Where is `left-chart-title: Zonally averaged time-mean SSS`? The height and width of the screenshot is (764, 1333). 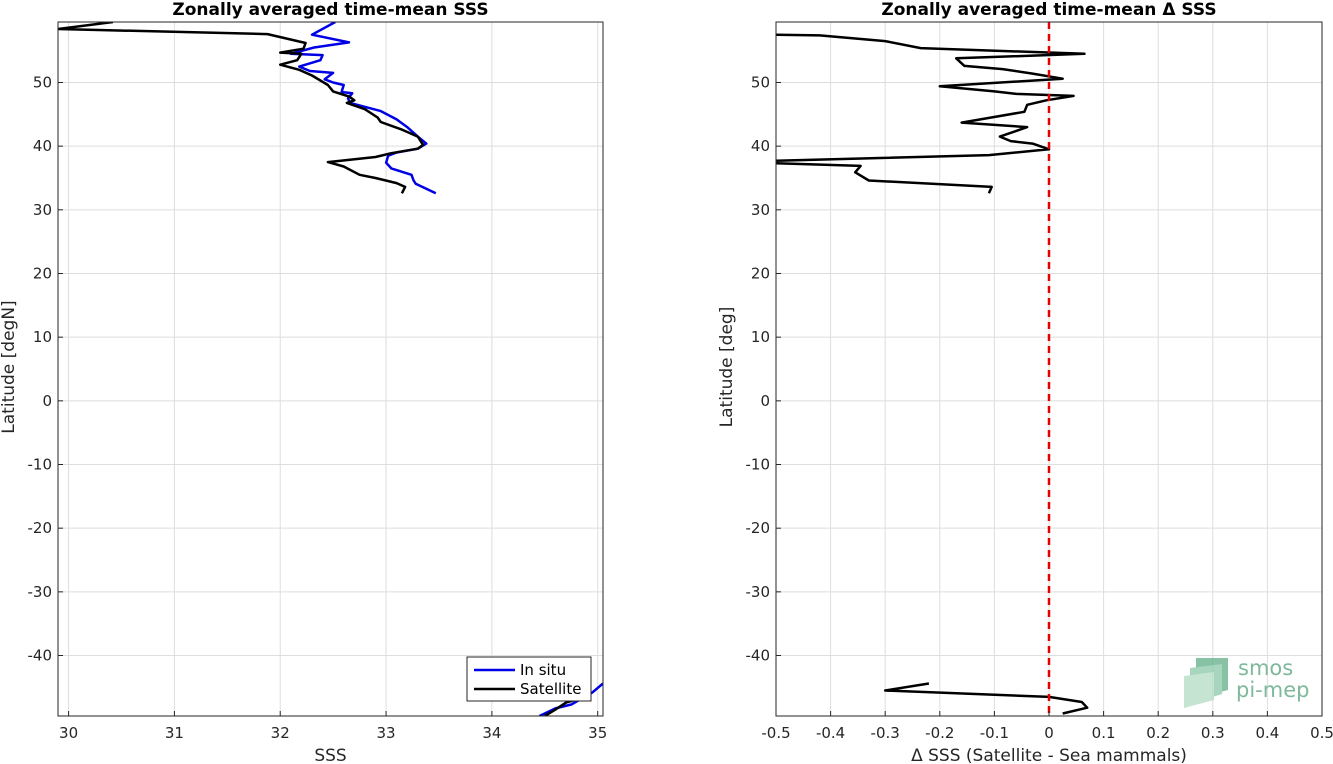
left-chart-title: Zonally averaged time-mean SSS is located at coordinates (330, 10).